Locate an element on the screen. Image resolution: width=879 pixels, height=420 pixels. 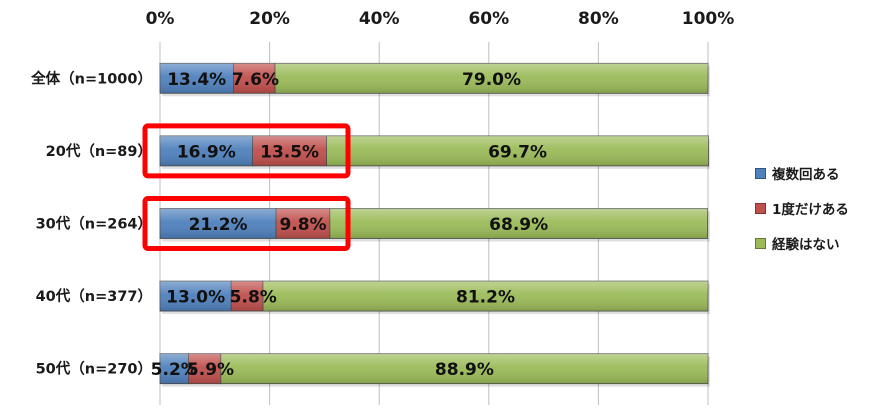
data-label: 7.6% is located at coordinates (255, 80).